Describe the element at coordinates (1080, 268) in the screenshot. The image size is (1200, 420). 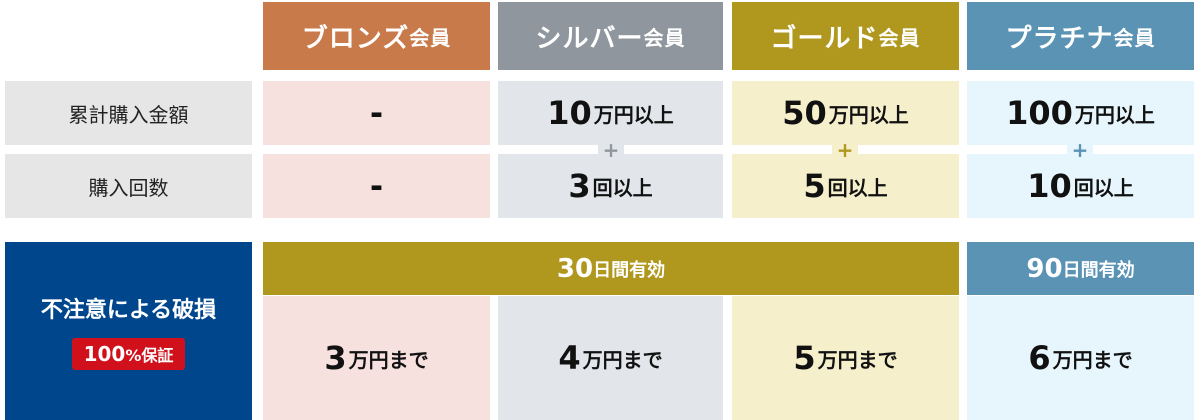
I see `validity-band-90: 90 日間有効` at that location.